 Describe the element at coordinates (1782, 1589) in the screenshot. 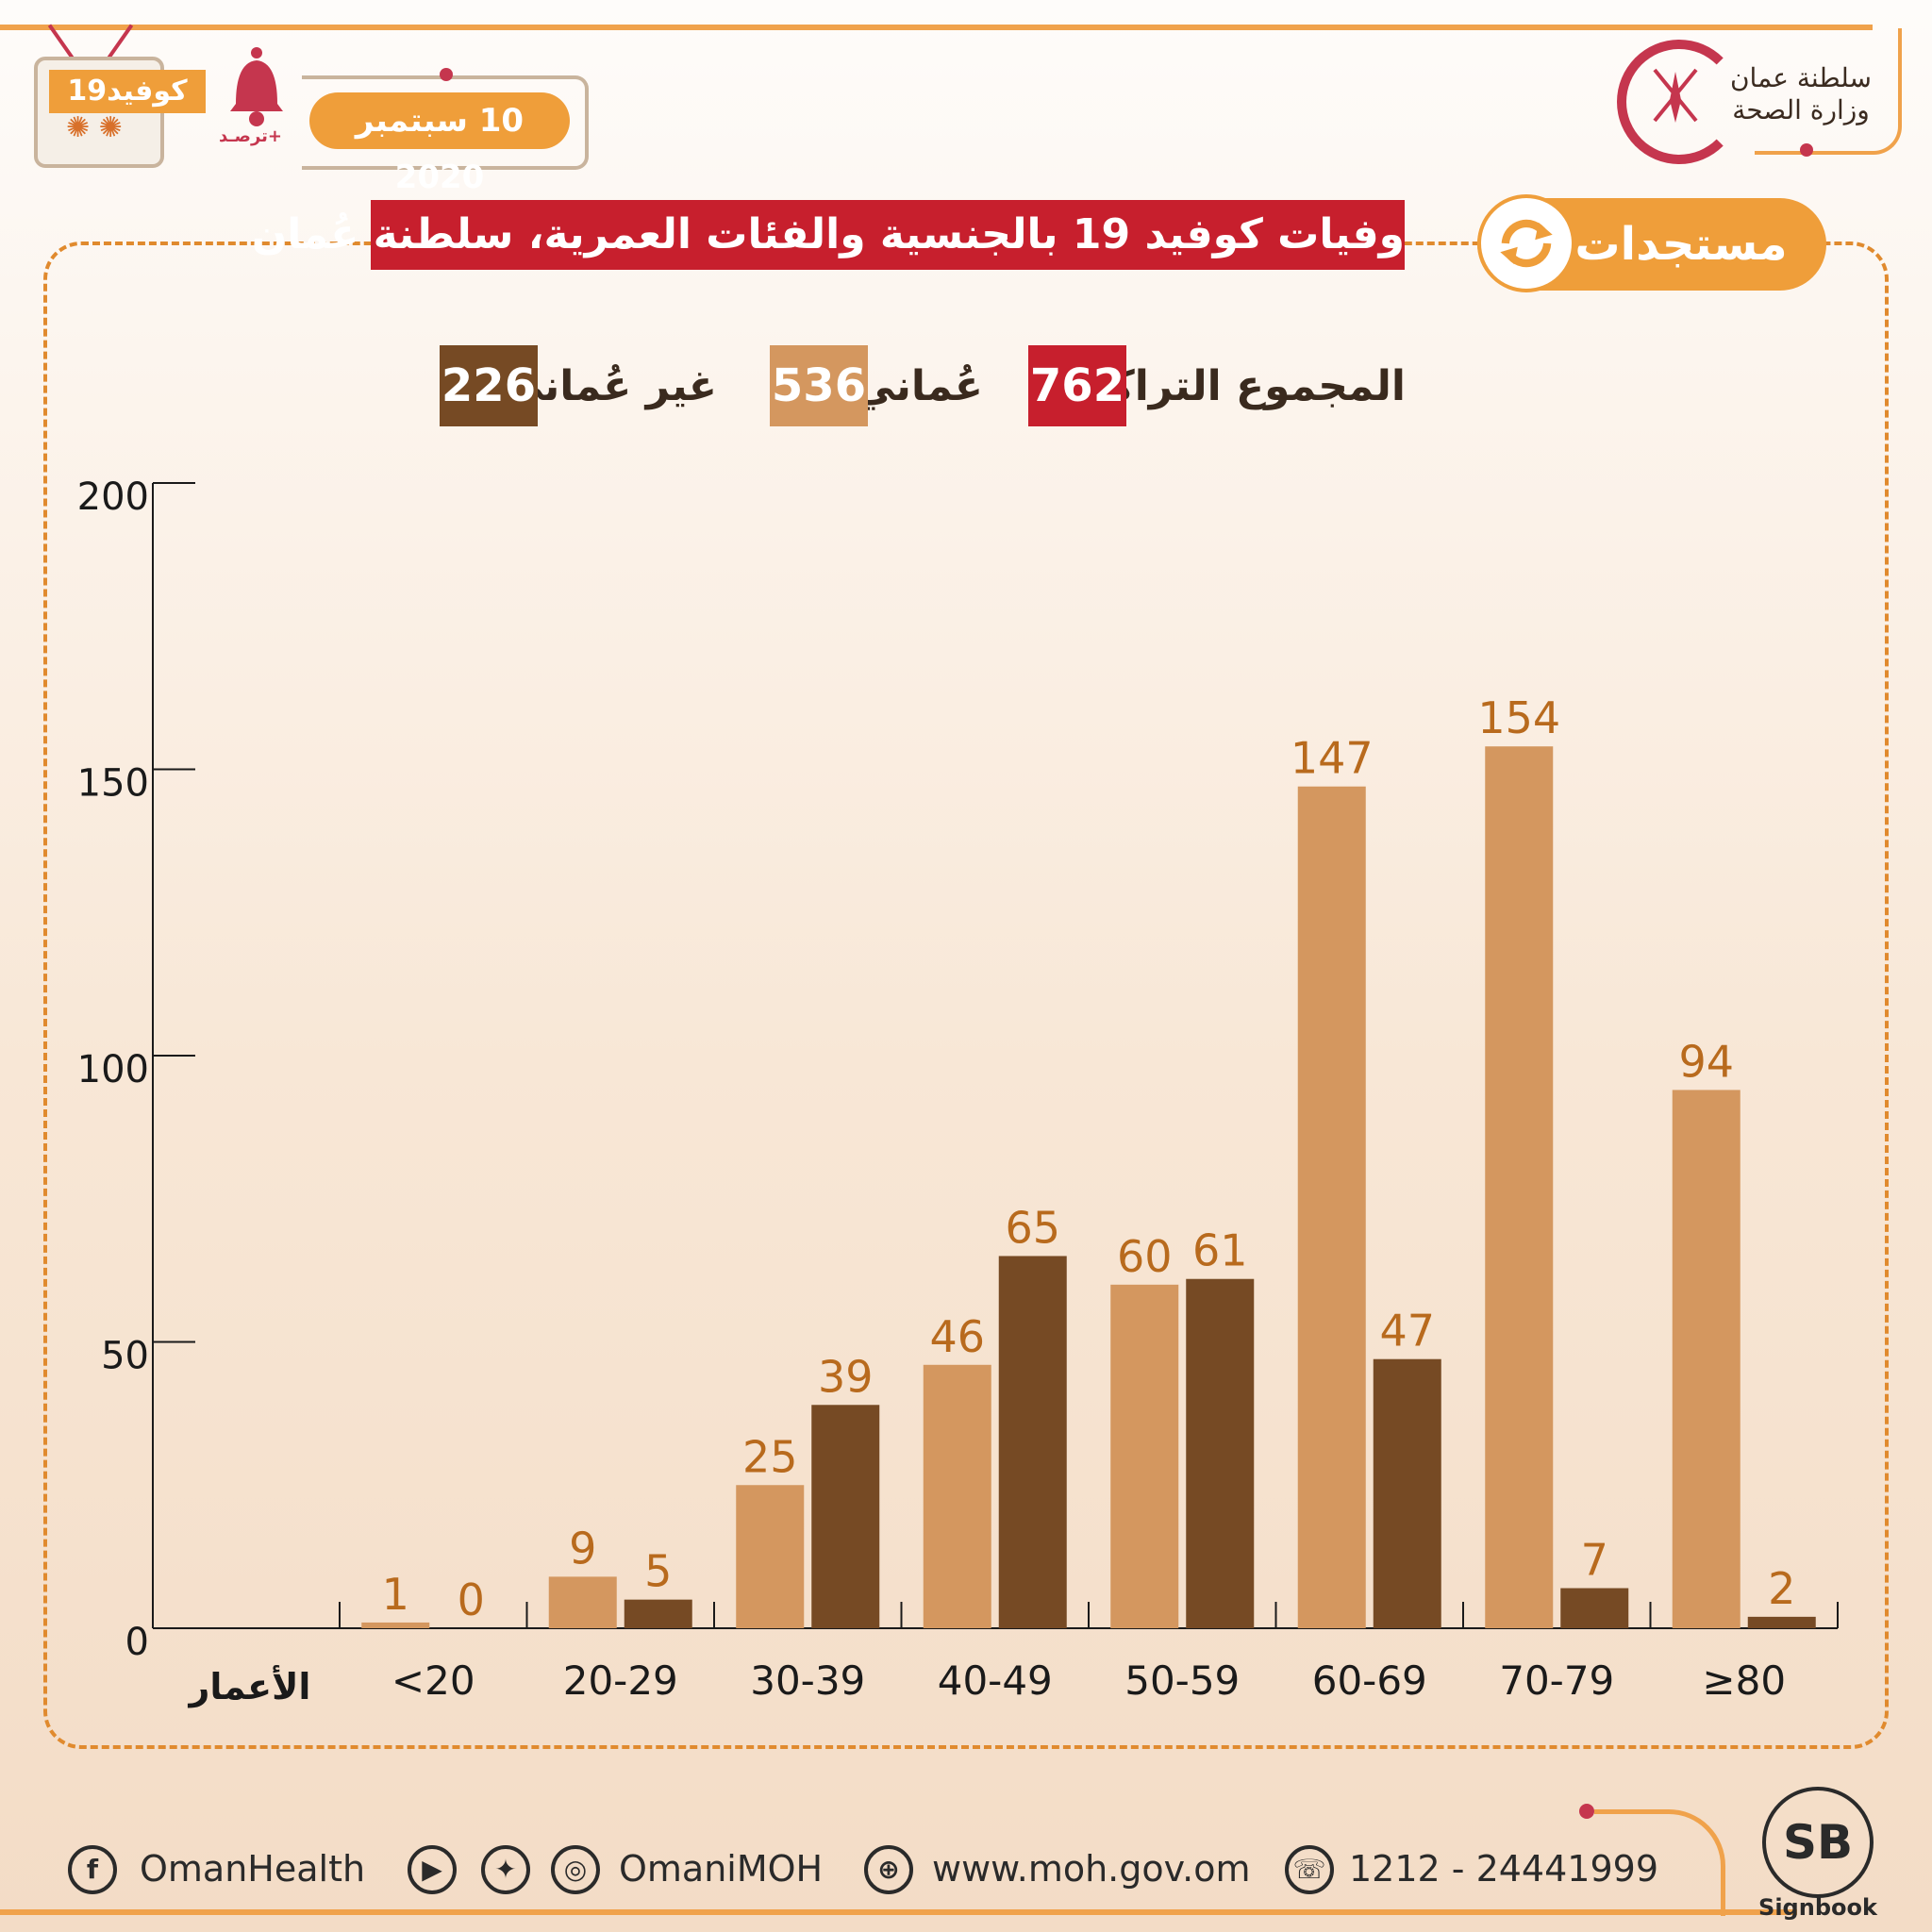

I see `data-label: 2` at that location.